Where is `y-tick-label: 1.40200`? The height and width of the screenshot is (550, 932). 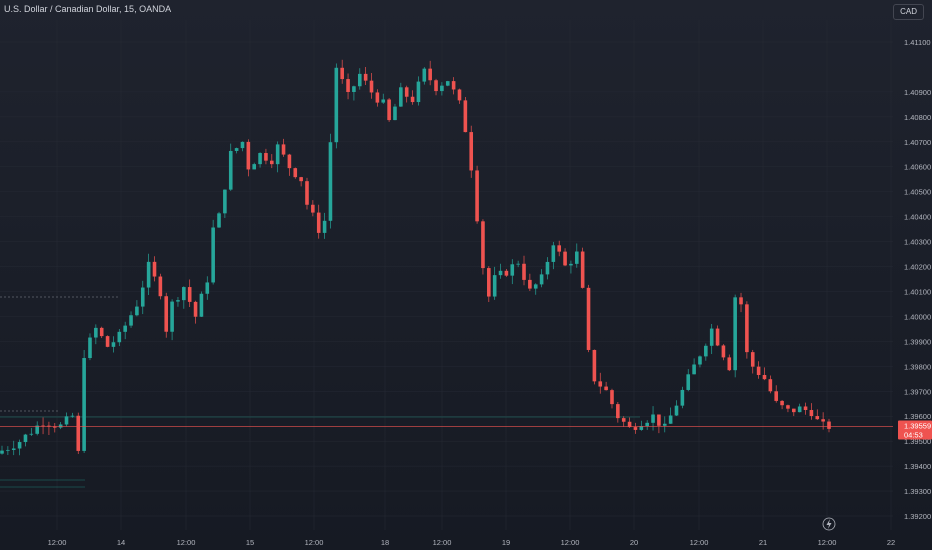
y-tick-label: 1.40200 is located at coordinates (917, 267).